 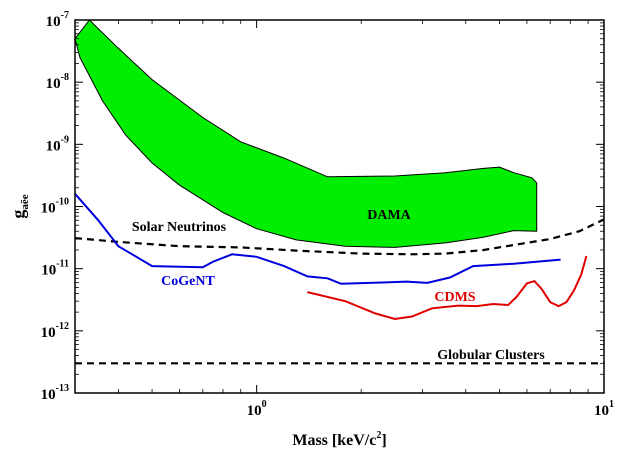 What do you see at coordinates (454, 297) in the screenshot?
I see `cdms-label: CDMS` at bounding box center [454, 297].